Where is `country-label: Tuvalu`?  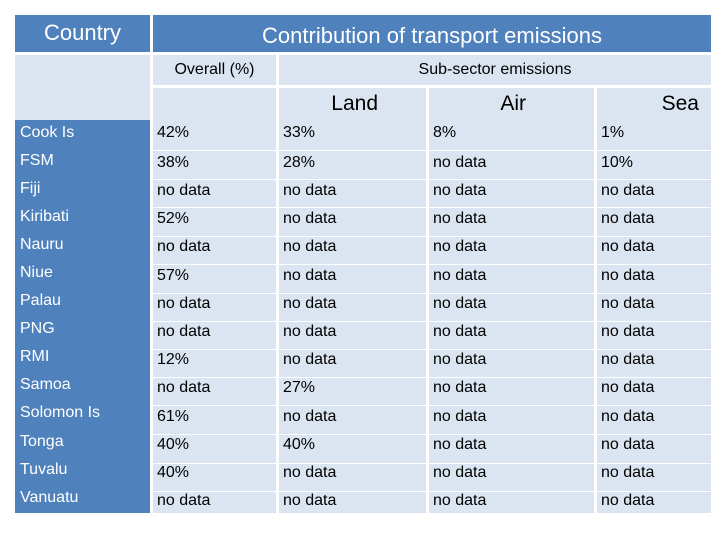
country-label: Tuvalu is located at coordinates (44, 469).